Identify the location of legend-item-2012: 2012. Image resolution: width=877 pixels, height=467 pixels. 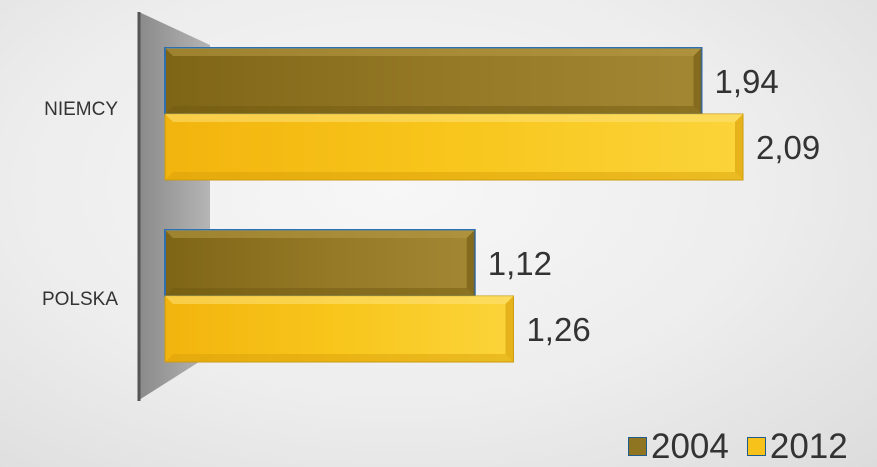
(797, 446).